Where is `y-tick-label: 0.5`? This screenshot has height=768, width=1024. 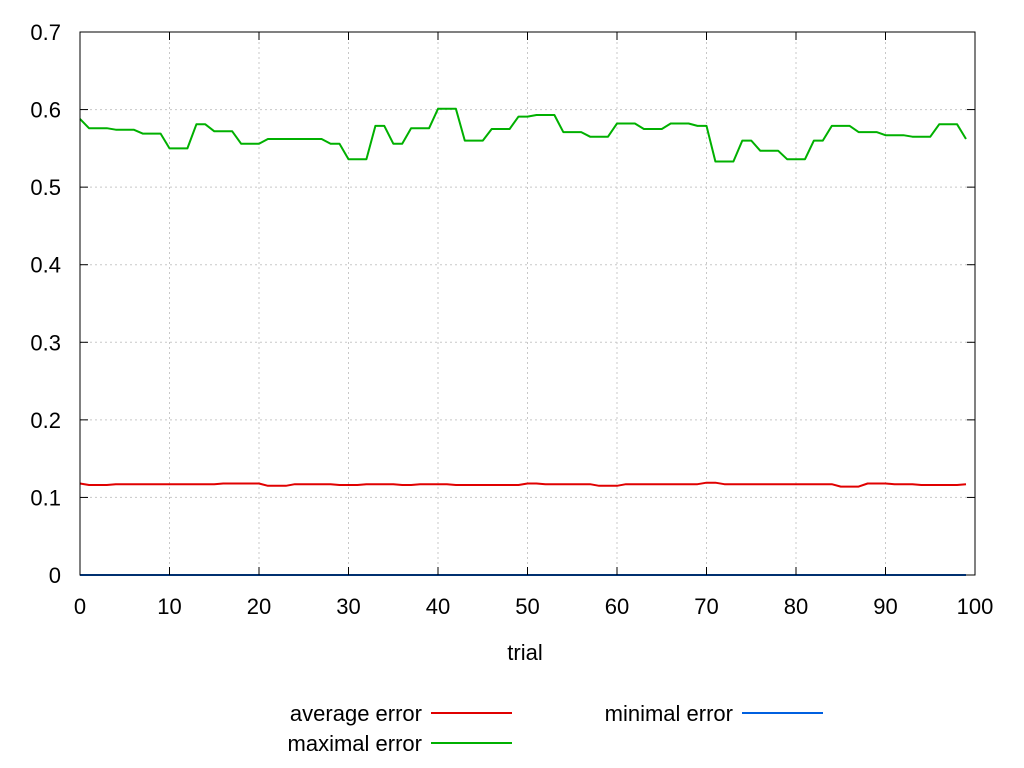 y-tick-label: 0.5 is located at coordinates (45, 187).